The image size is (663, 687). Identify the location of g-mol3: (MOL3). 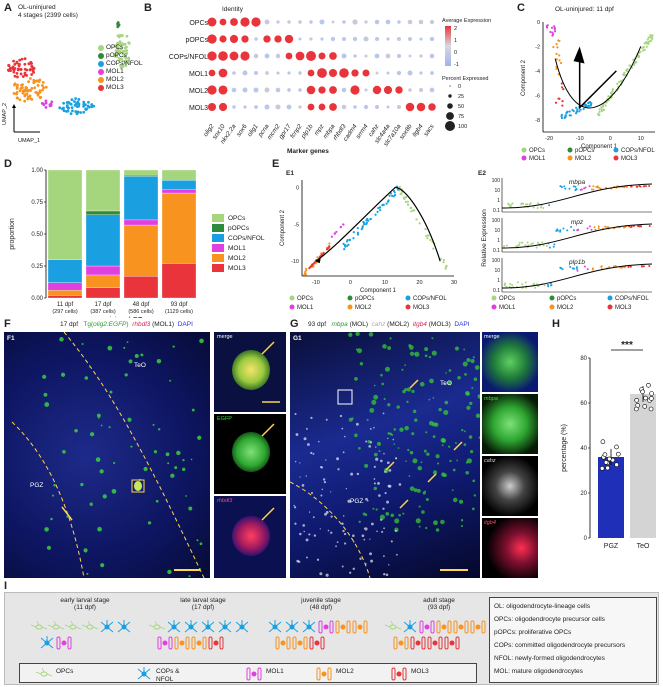
(438, 324).